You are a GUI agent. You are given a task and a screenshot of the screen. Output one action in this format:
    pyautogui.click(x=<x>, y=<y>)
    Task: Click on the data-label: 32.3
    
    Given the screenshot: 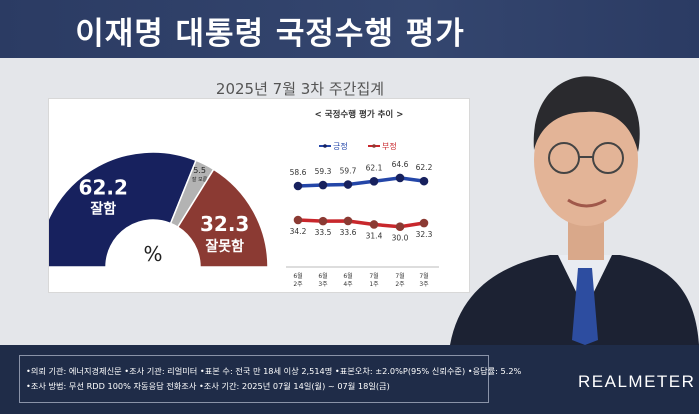 What is the action you would take?
    pyautogui.click(x=424, y=234)
    